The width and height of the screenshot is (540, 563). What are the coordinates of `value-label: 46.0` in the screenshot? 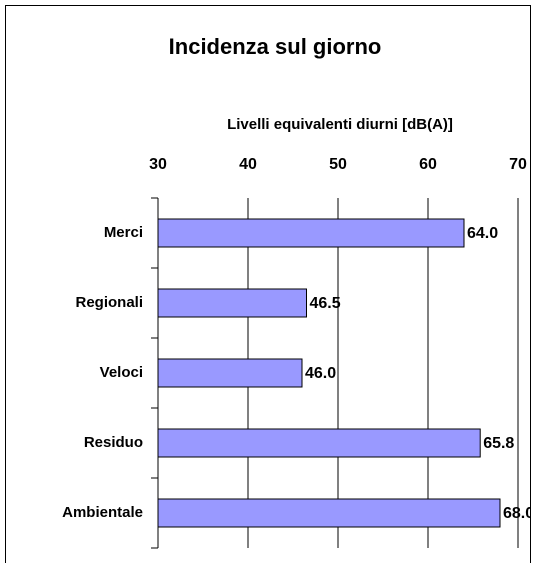 It's located at (320, 373).